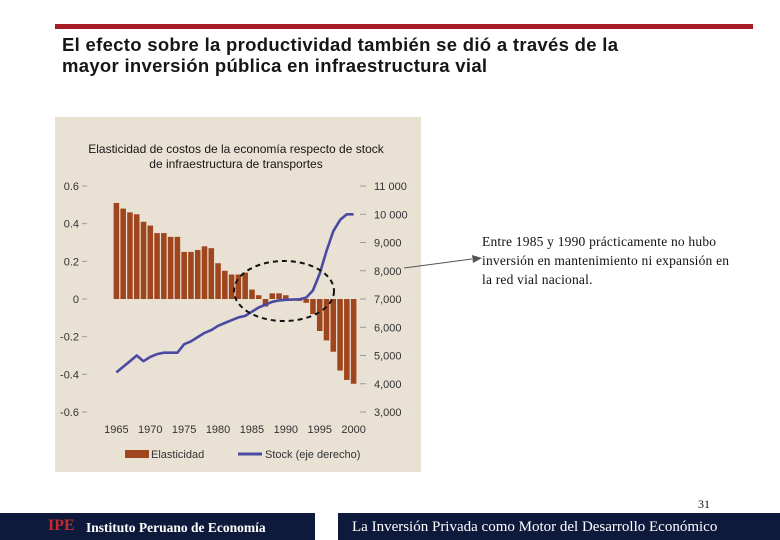  Describe the element at coordinates (388, 357) in the screenshot. I see `y-right-tick-label: 5,000` at that location.